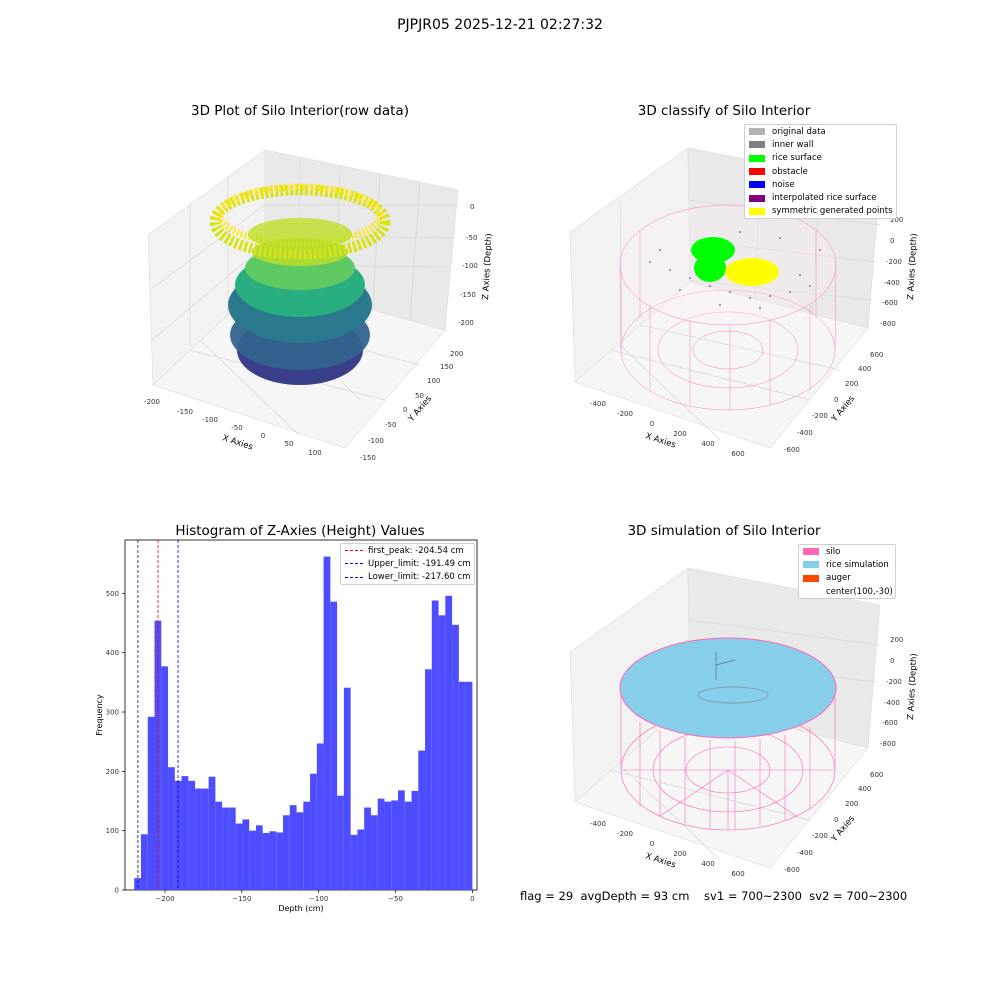  I want to click on legend-item: Lower_limit: -217.60 cm, so click(407, 577).